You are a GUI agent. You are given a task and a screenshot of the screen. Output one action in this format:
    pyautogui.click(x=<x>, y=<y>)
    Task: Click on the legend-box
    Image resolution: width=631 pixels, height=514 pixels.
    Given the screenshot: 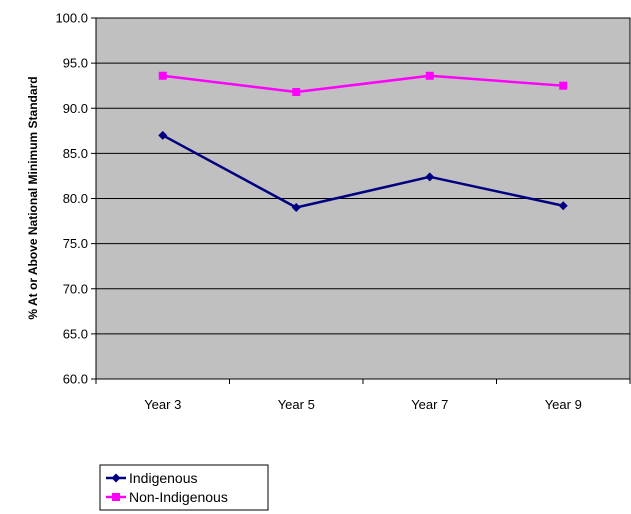 What is the action you would take?
    pyautogui.click(x=184, y=487)
    